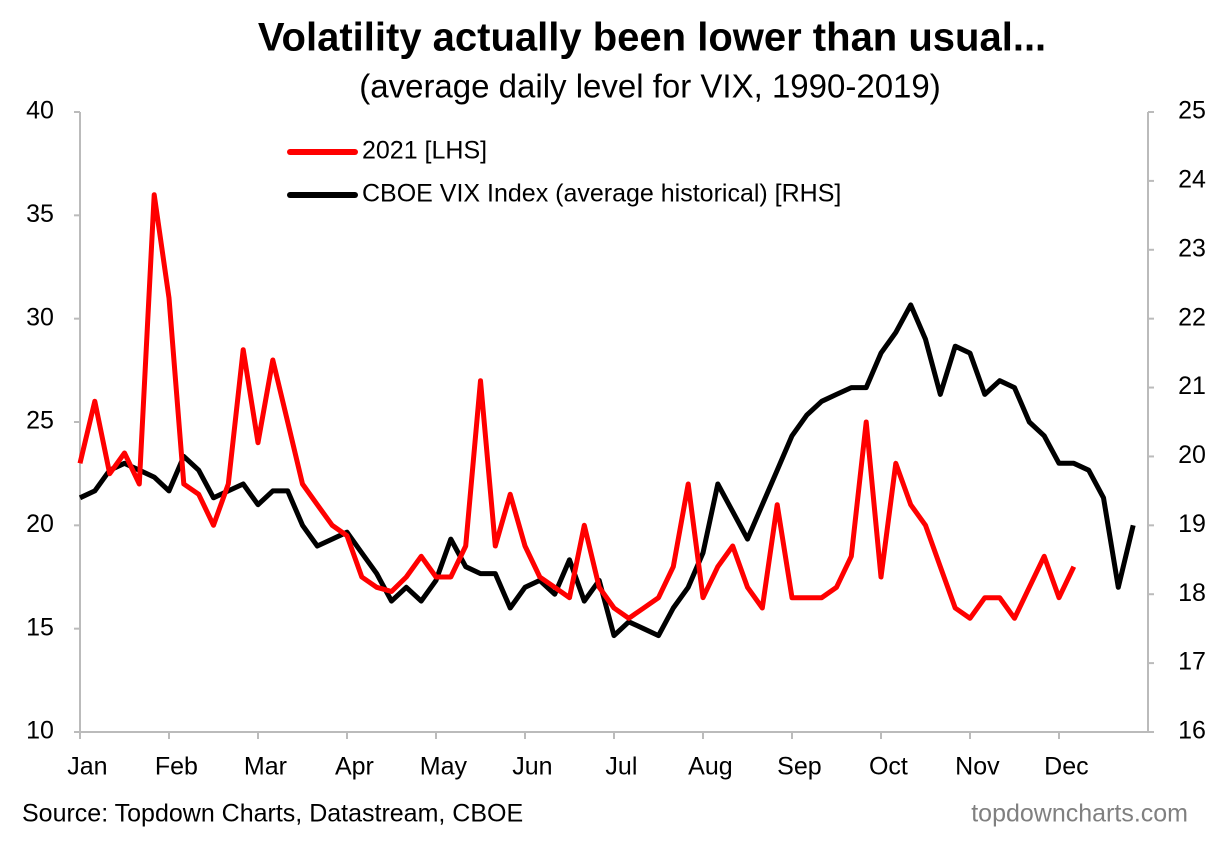 Image resolution: width=1229 pixels, height=842 pixels. I want to click on legend-label: 2021 [LHS], so click(424, 151).